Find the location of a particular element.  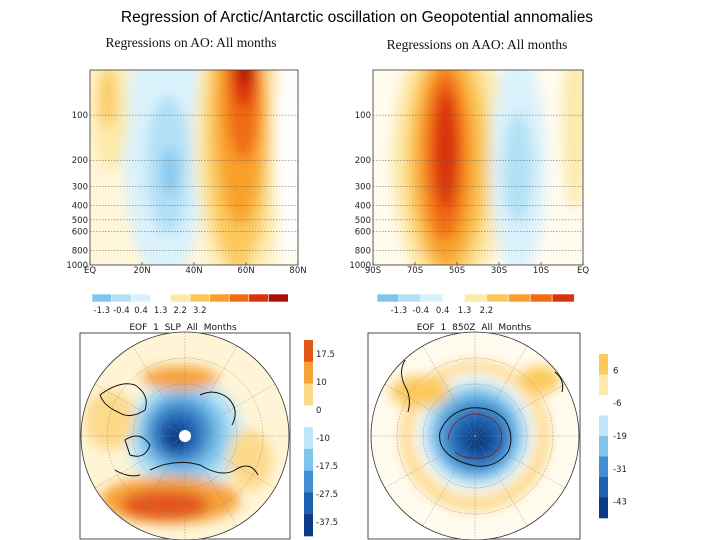

chart-title-ao: Regressions on AO: All months is located at coordinates (190, 42).